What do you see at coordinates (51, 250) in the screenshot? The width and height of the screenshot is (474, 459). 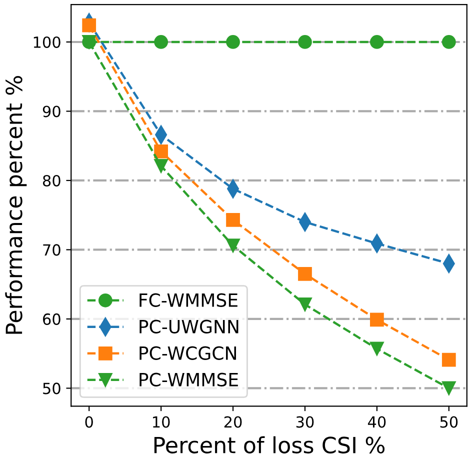 I see `y-tick-label: 70` at bounding box center [51, 250].